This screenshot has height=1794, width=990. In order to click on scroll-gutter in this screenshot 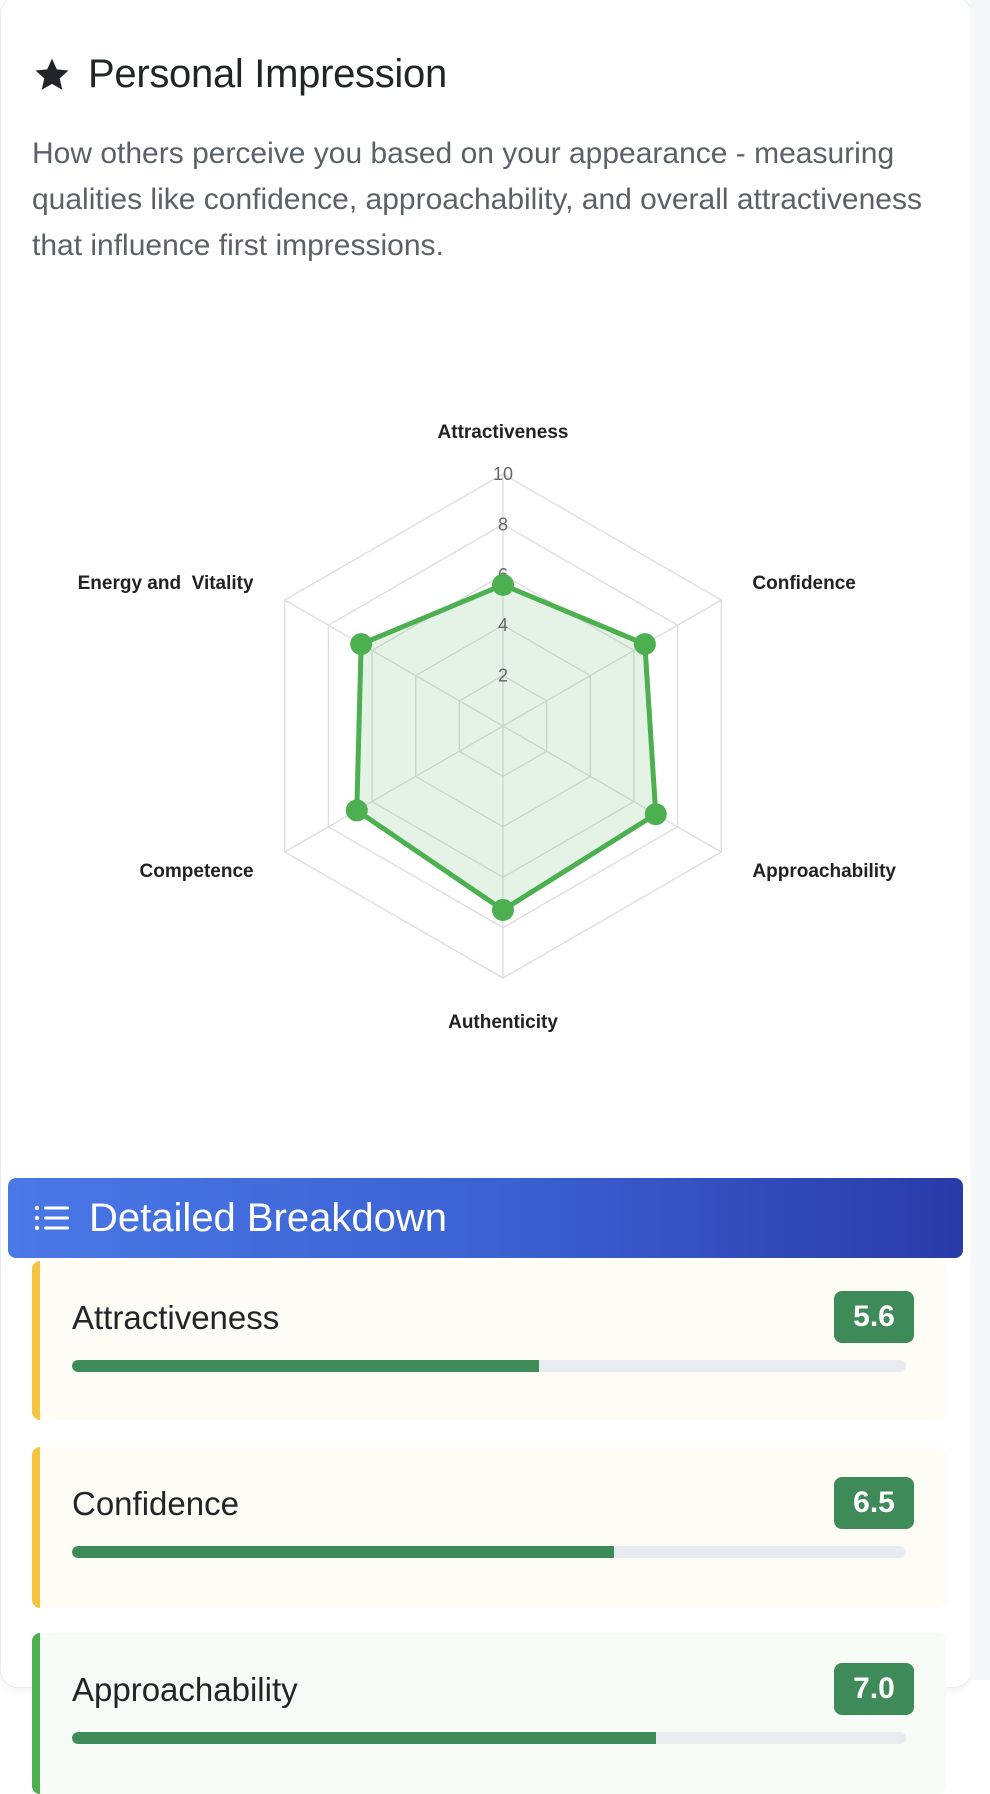, I will do `click(980, 840)`.